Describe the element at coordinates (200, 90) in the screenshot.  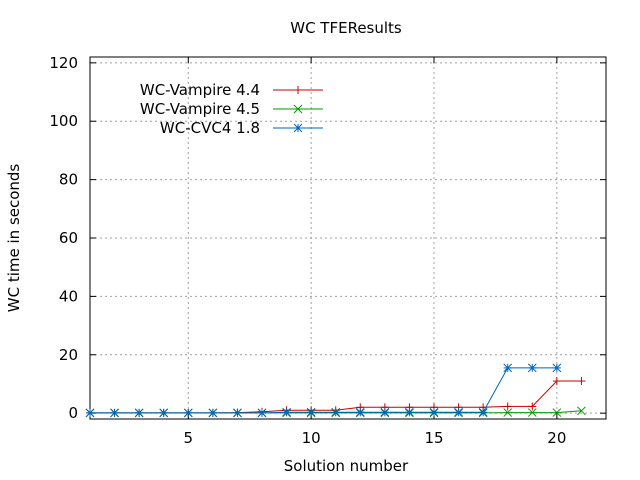
I see `legend-label: WC-Vampire 4.4` at that location.